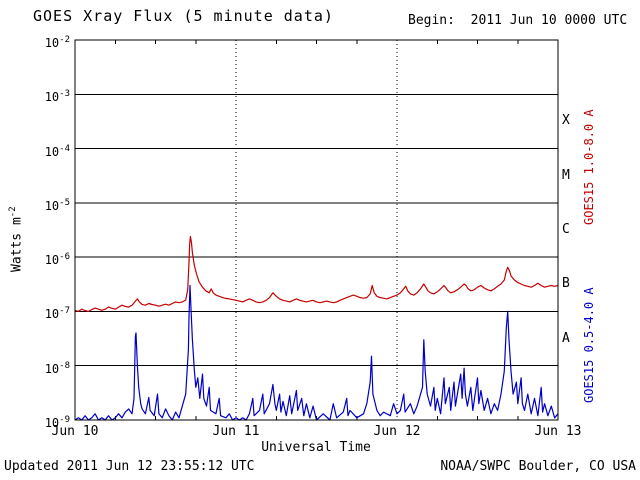  What do you see at coordinates (518, 20) in the screenshot?
I see `begin-timestamp: Begin: 2011 Jun 10 0000 UTC` at bounding box center [518, 20].